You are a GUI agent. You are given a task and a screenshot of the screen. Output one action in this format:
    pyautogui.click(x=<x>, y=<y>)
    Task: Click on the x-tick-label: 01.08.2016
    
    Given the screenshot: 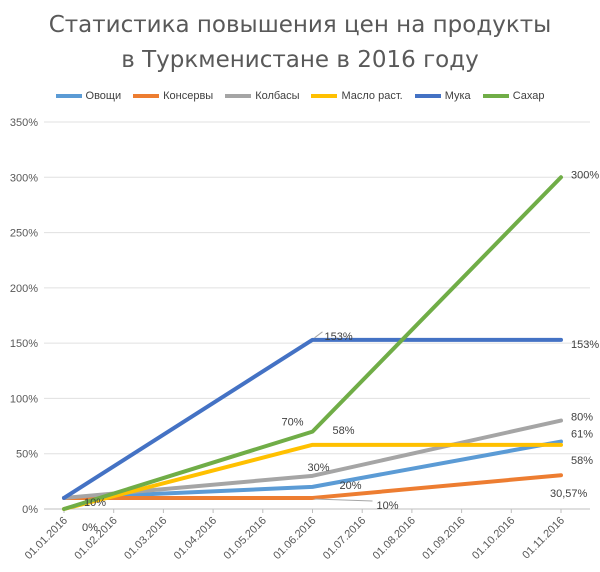 What is the action you would take?
    pyautogui.click(x=394, y=538)
    